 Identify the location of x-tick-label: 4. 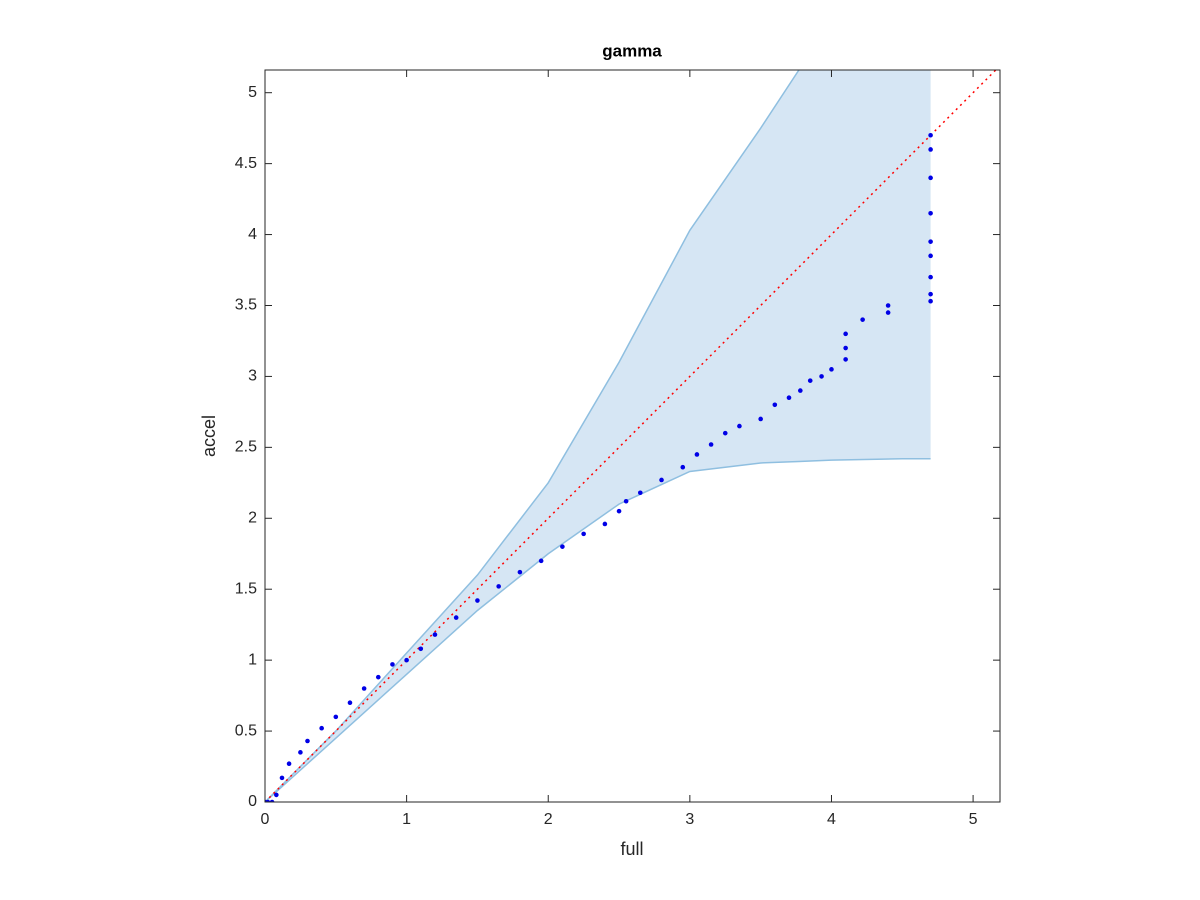
(831, 819).